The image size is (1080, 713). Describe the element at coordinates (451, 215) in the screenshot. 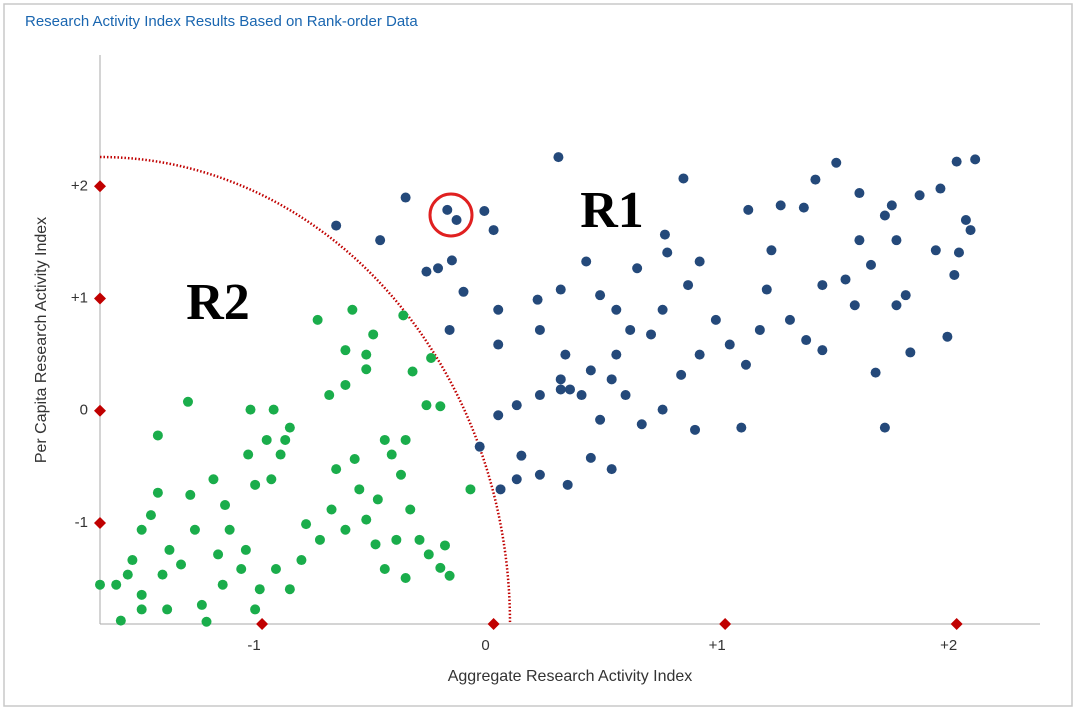

I see `highlight-circle` at that location.